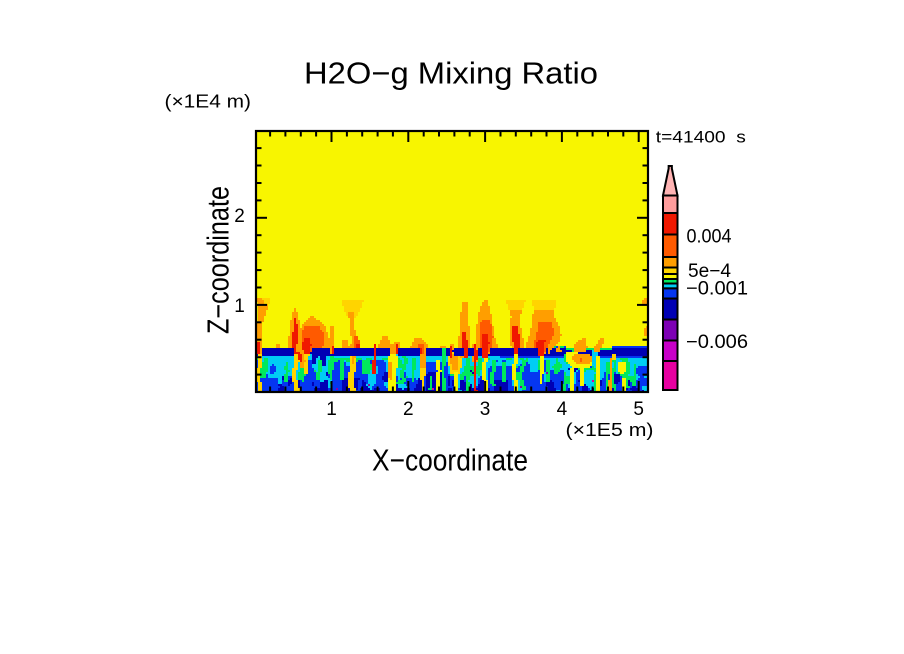  What do you see at coordinates (451, 74) in the screenshot?
I see `svg-text: H2O−g Mixing Ratio` at bounding box center [451, 74].